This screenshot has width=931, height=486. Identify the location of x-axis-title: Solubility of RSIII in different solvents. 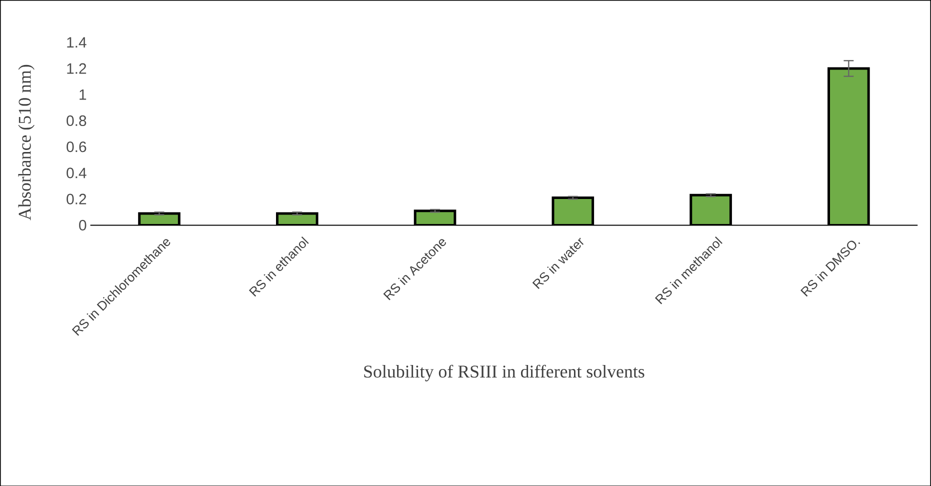
(504, 373).